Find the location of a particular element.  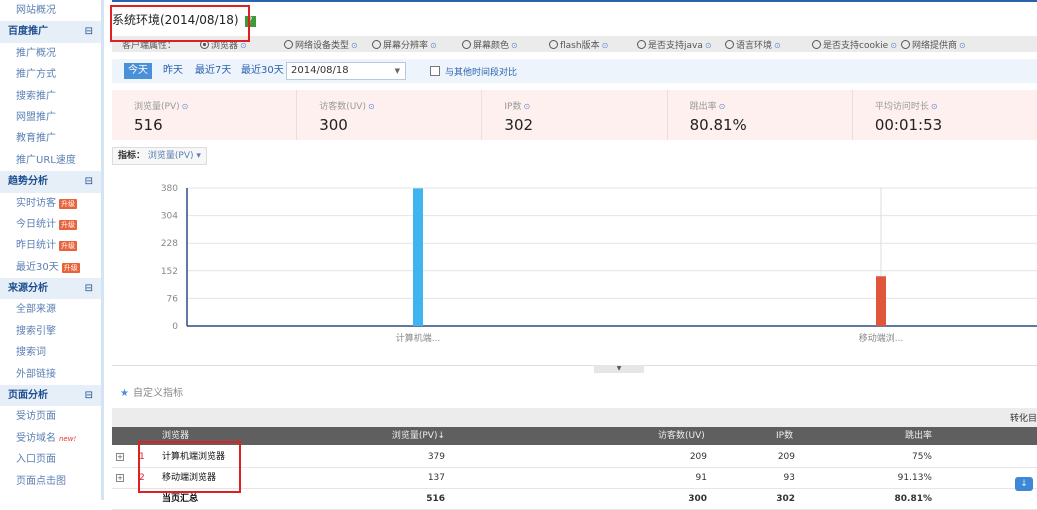

attribute-option-radio: 语言环境 ⊙ is located at coordinates (753, 44).